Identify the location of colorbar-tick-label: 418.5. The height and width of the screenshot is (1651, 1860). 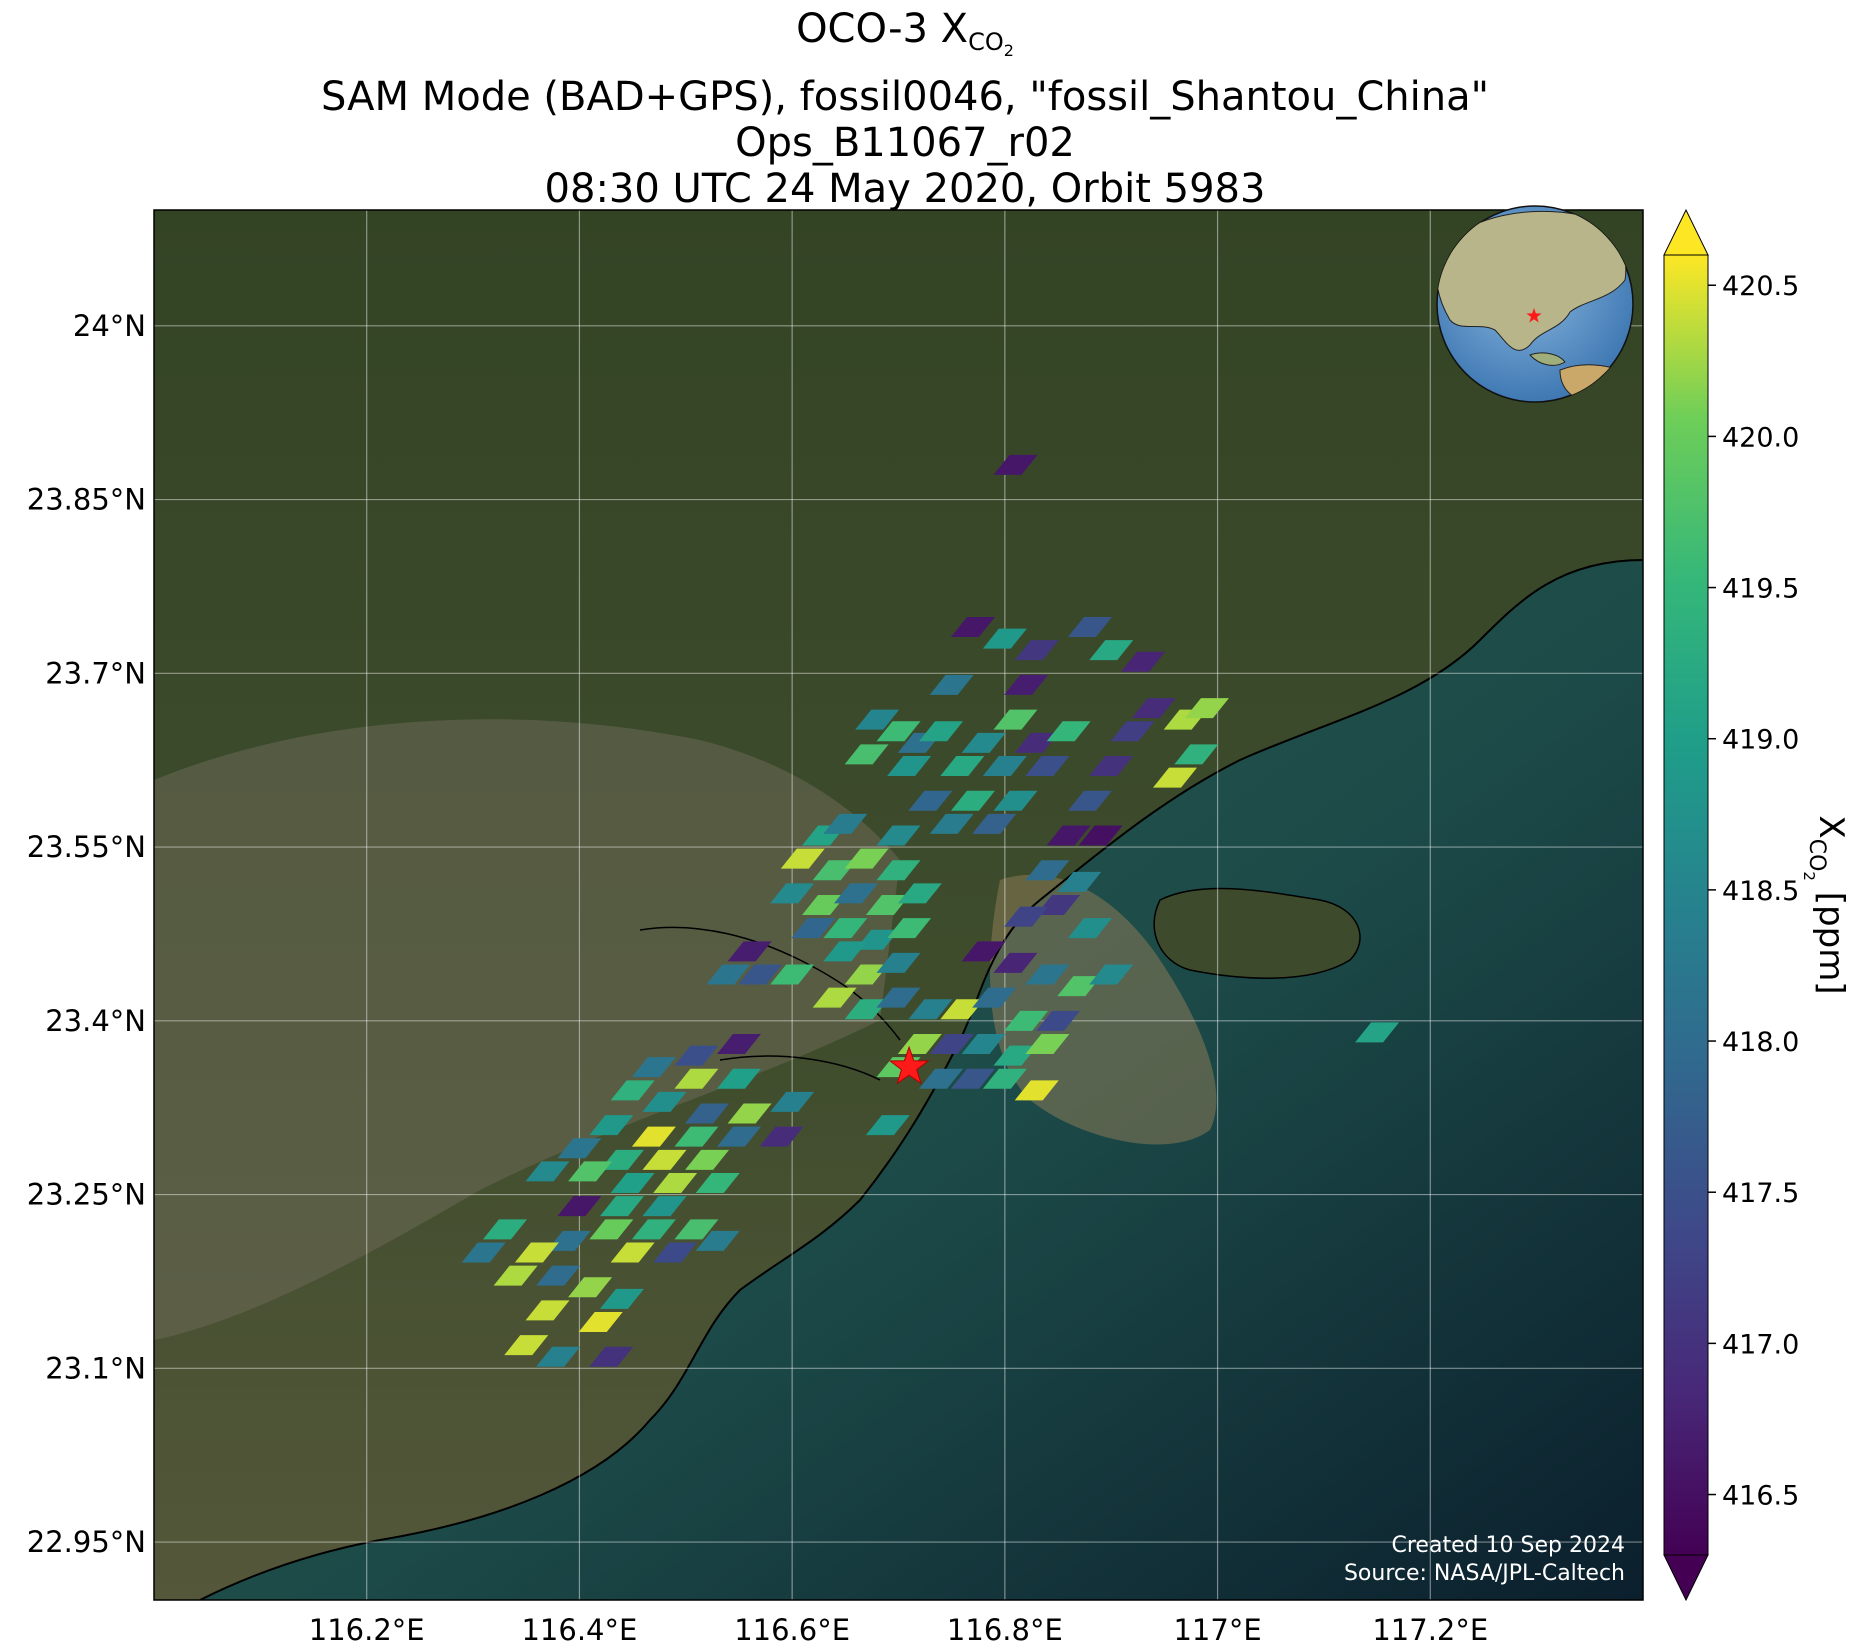
(1760, 891).